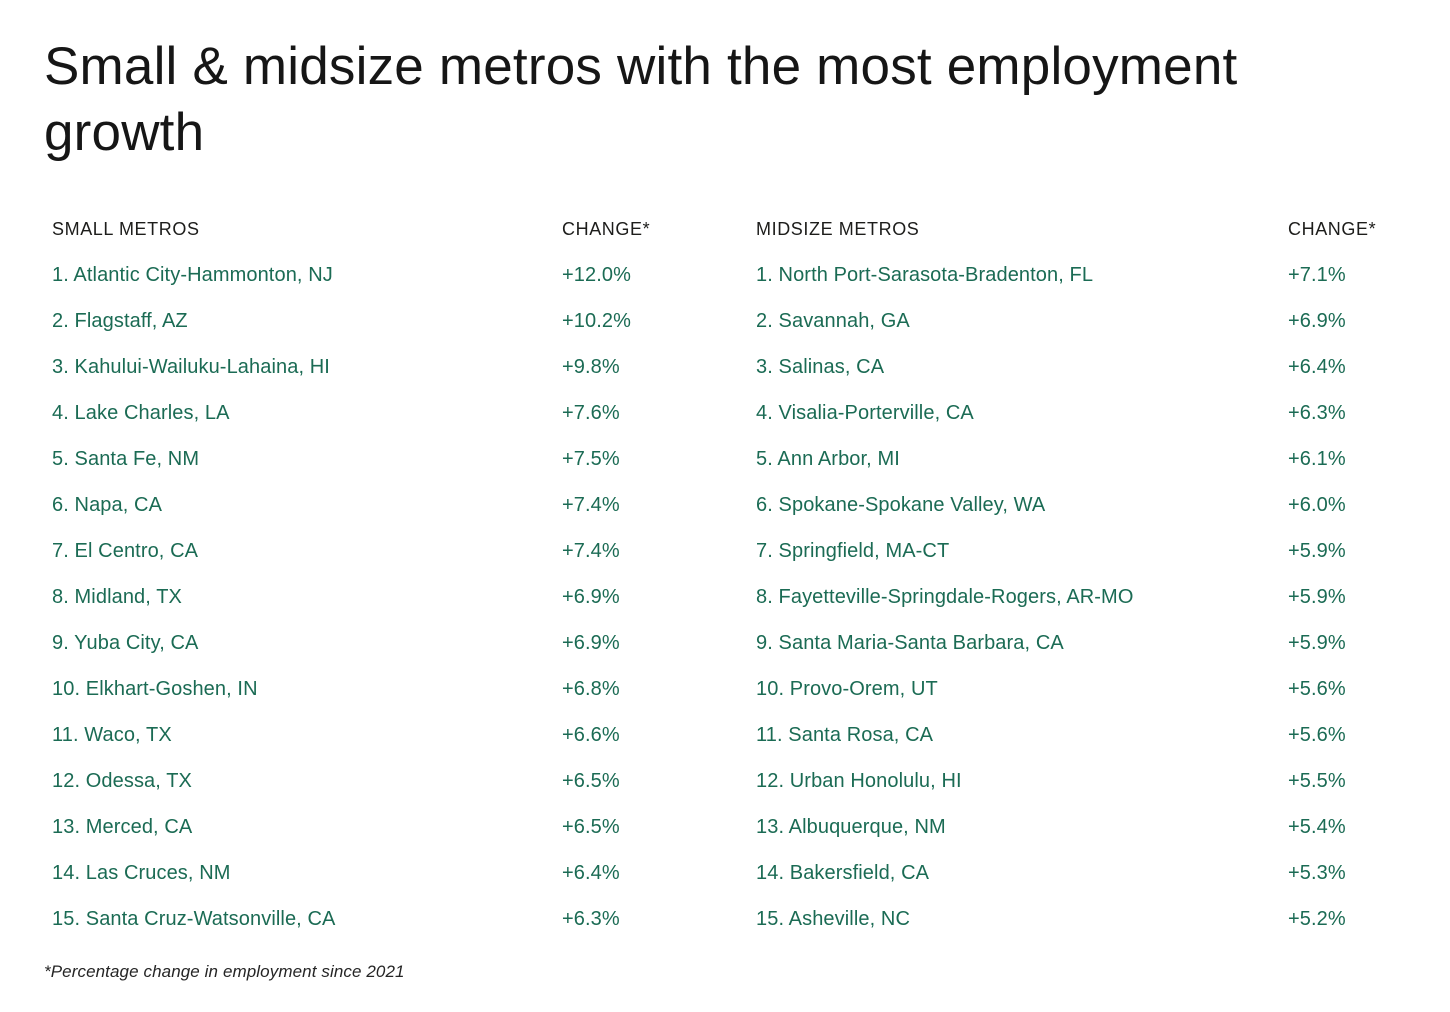 Image resolution: width=1450 pixels, height=1012 pixels. I want to click on midsize-metro-cell: 11. Santa Rosa, CA, so click(845, 734).